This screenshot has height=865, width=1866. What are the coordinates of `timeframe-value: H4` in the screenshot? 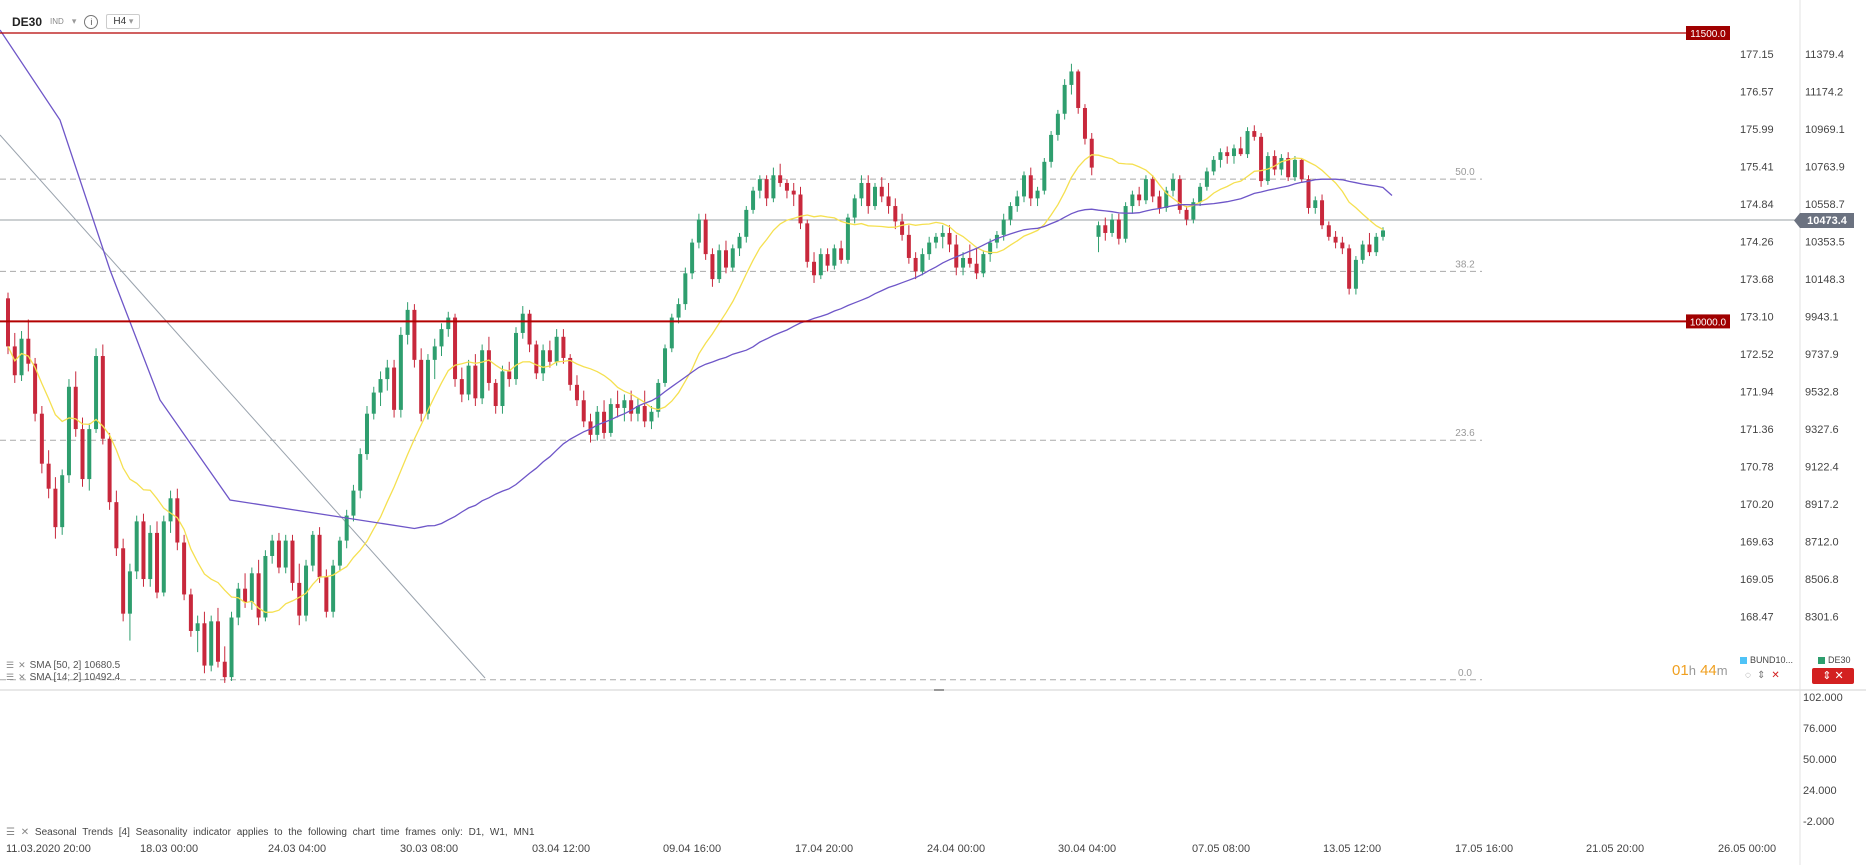 It's located at (120, 21).